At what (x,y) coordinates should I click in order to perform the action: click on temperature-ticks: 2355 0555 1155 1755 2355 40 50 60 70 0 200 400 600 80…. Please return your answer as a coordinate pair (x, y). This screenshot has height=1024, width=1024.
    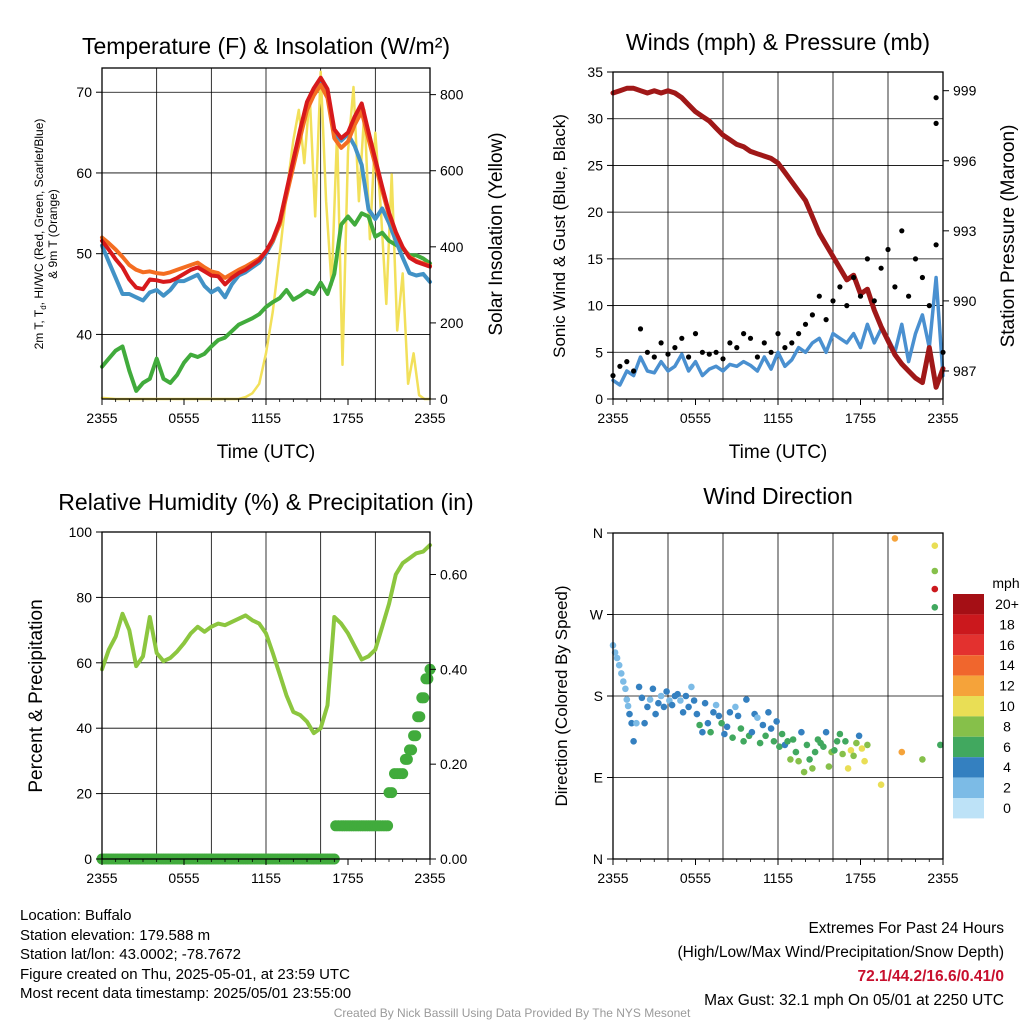
    Looking at the image, I should click on (269, 255).